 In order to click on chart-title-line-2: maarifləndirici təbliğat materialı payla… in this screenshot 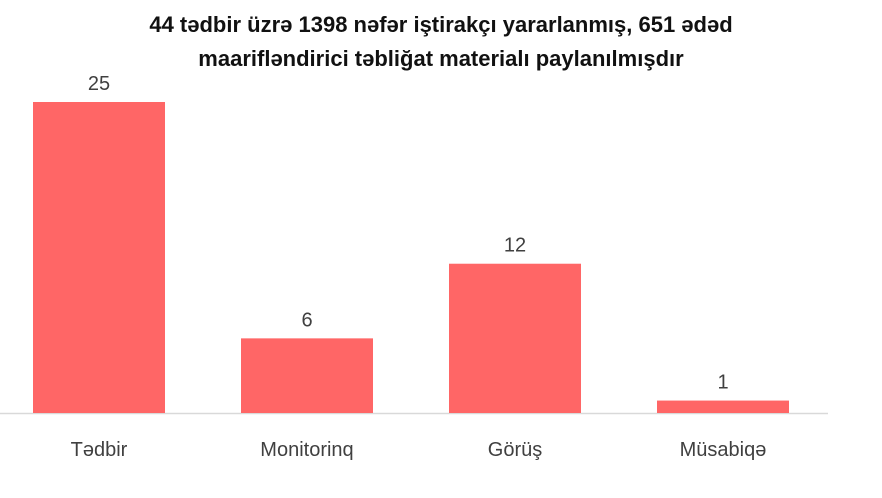, I will do `click(441, 58)`.